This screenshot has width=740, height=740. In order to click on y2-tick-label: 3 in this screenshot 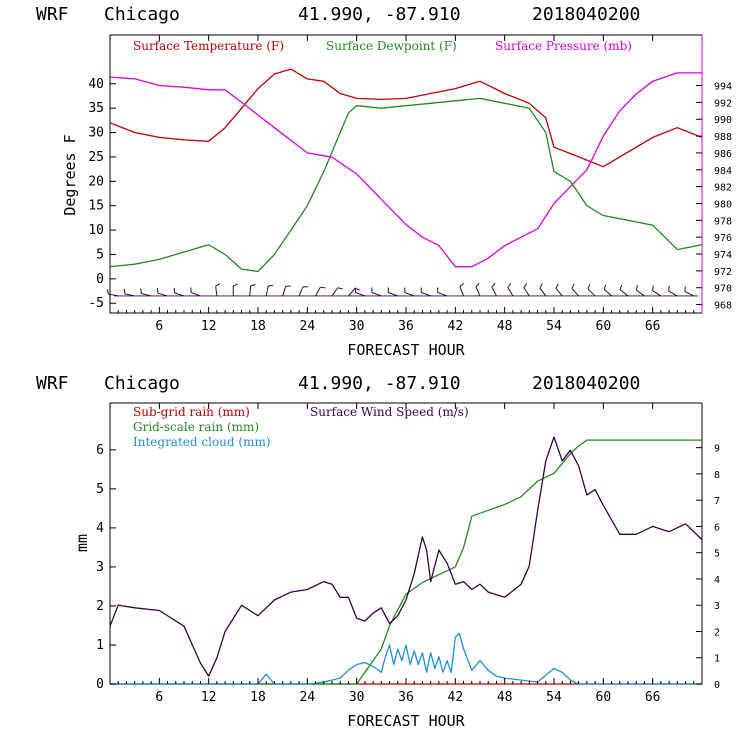, I will do `click(717, 606)`.